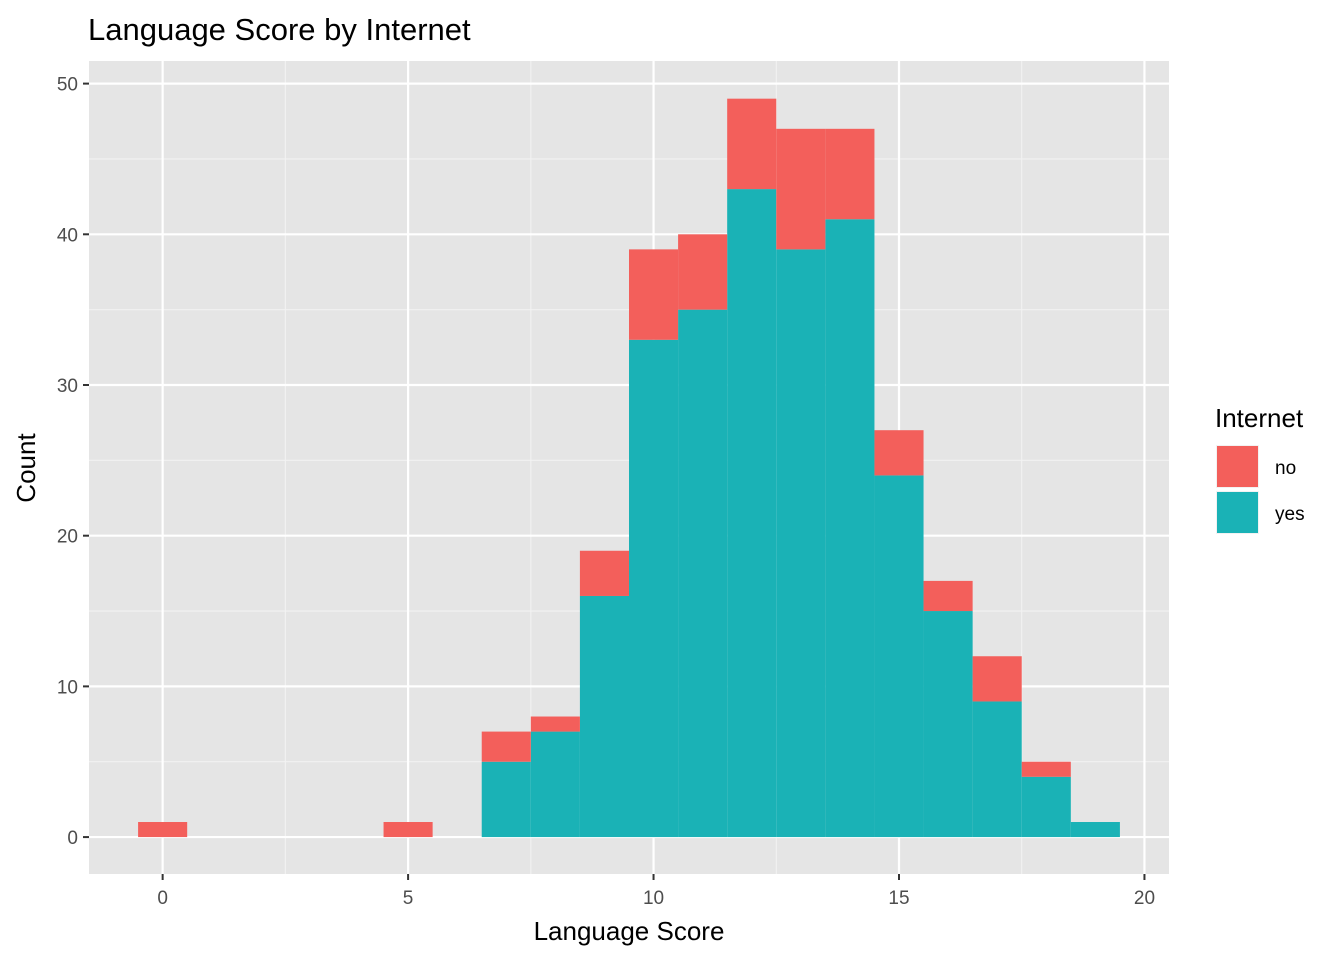 The width and height of the screenshot is (1344, 960). Describe the element at coordinates (67, 235) in the screenshot. I see `y-tick-label: 40` at that location.